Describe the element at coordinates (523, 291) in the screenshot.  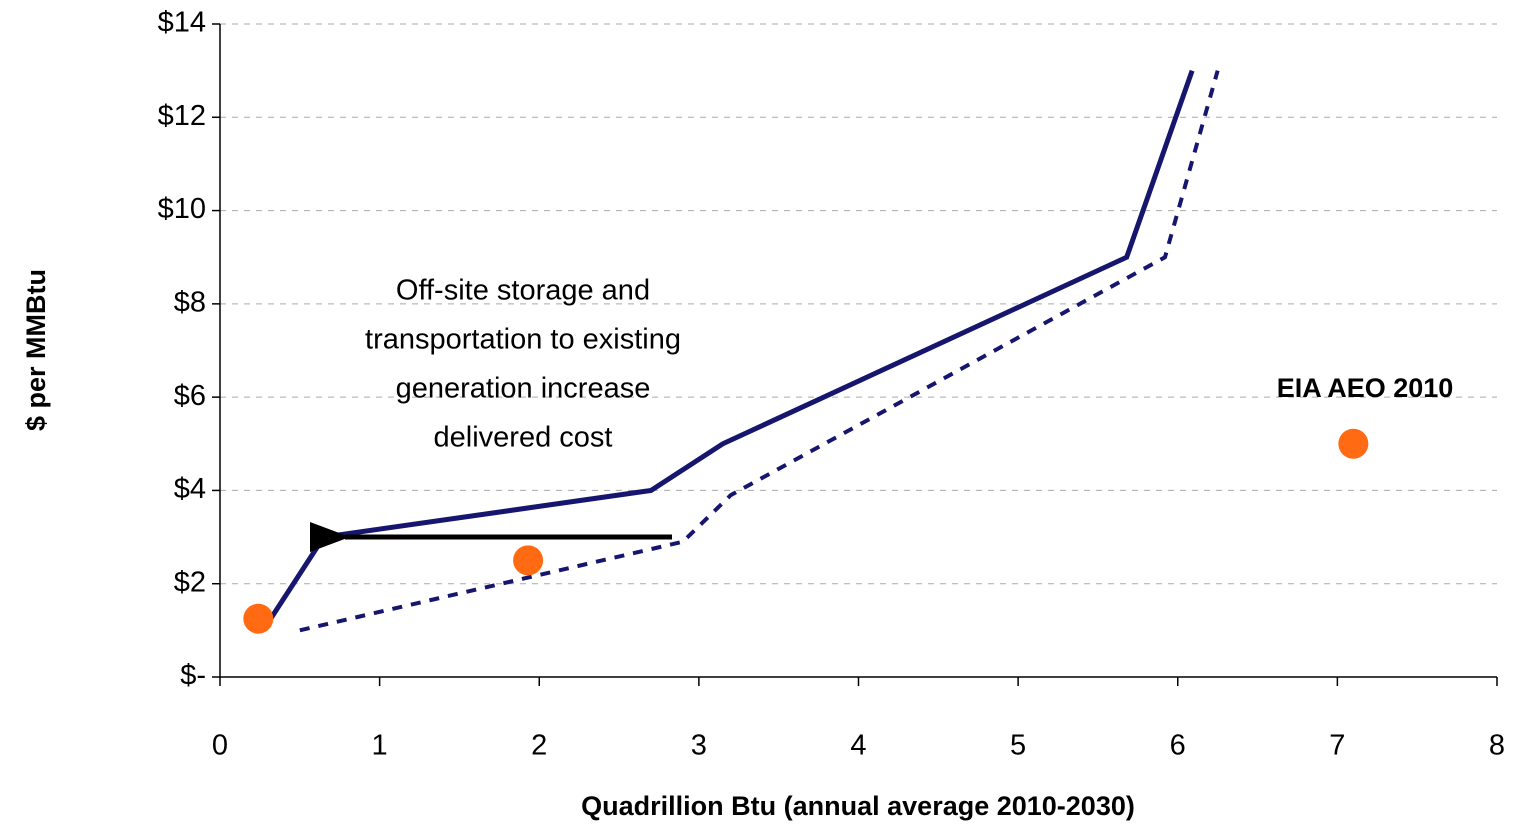
I see `annotation: Off-site storage and` at that location.